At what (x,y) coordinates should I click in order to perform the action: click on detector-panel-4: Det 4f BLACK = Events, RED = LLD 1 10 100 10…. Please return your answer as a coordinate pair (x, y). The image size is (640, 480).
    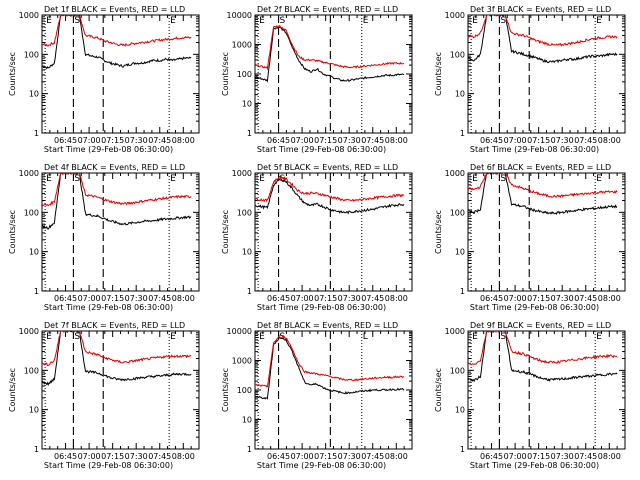
    Looking at the image, I should click on (104, 237).